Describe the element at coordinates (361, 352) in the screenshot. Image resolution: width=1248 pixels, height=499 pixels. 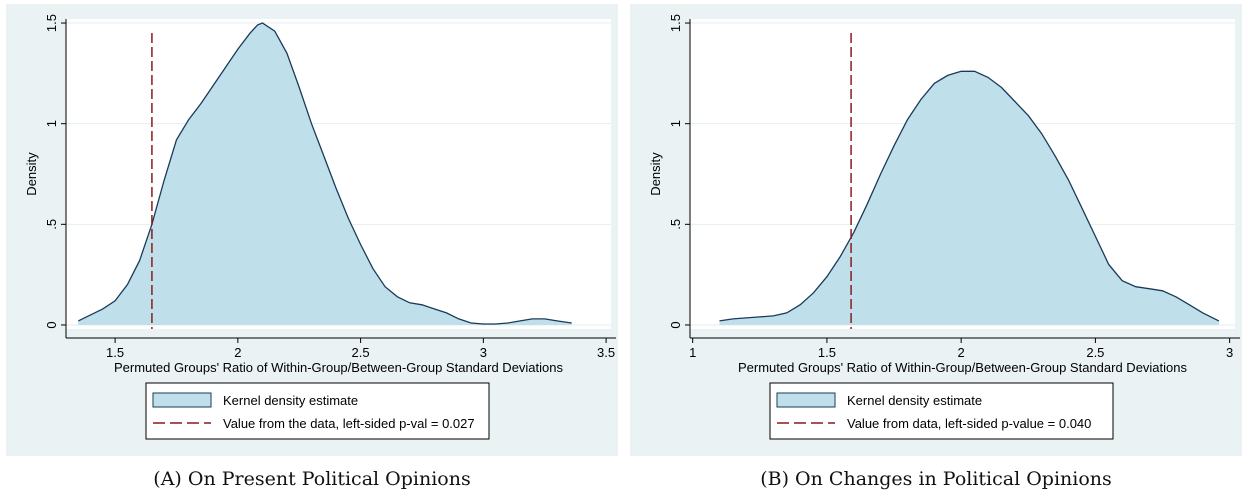
I see `x-tick-label-2: 2.5` at that location.